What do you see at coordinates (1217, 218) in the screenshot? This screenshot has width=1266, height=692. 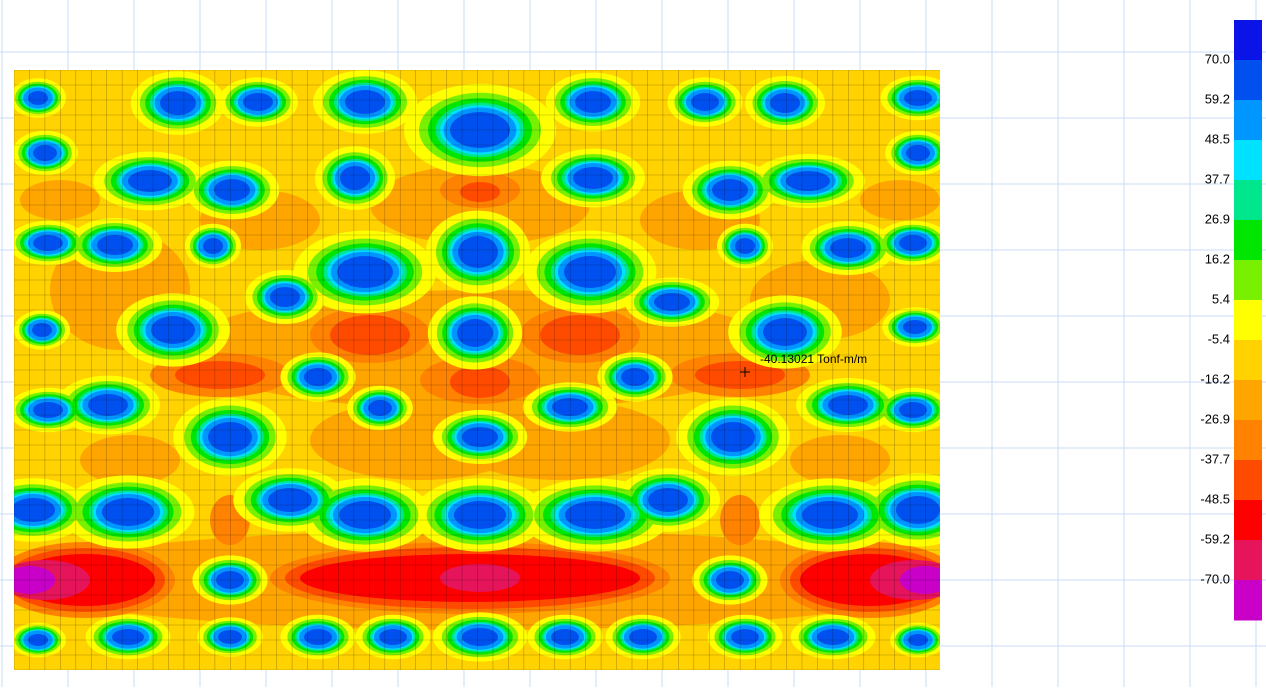 I see `legend-label: 26.9` at bounding box center [1217, 218].